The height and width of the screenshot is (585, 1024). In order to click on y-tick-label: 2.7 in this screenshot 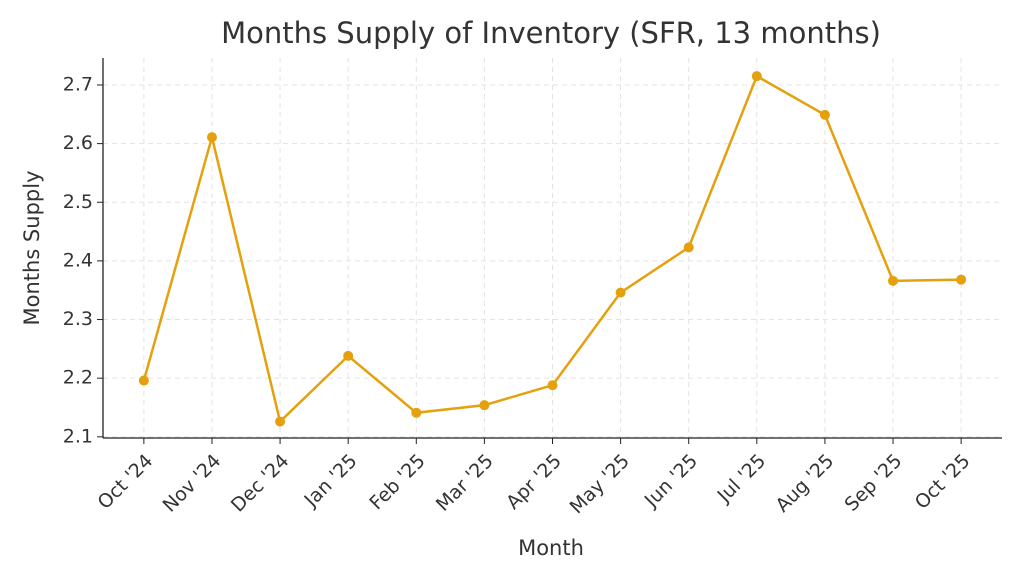, I will do `click(78, 84)`.